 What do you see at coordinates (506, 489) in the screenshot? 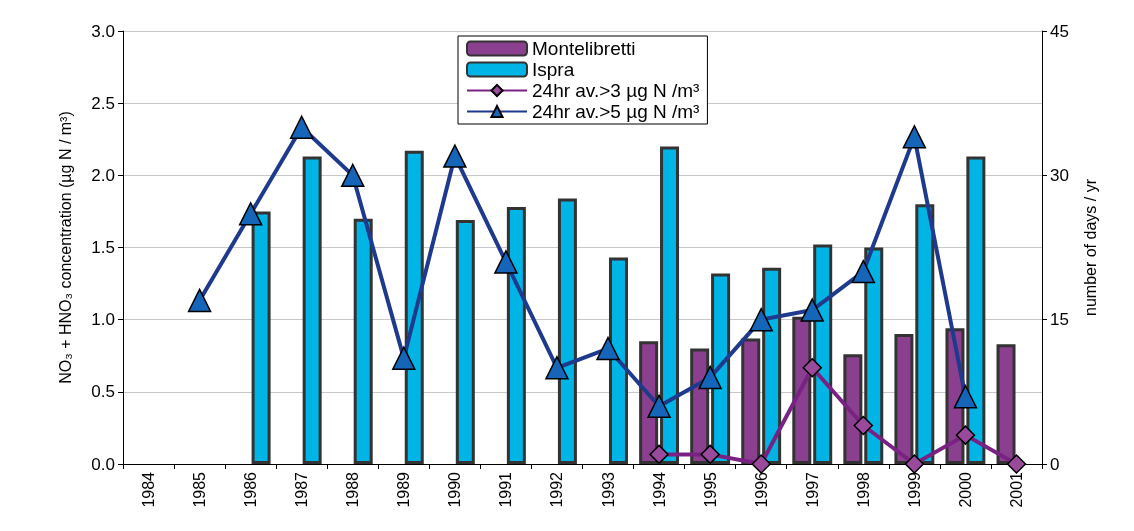
I see `x-tick-label: 1991` at bounding box center [506, 489].